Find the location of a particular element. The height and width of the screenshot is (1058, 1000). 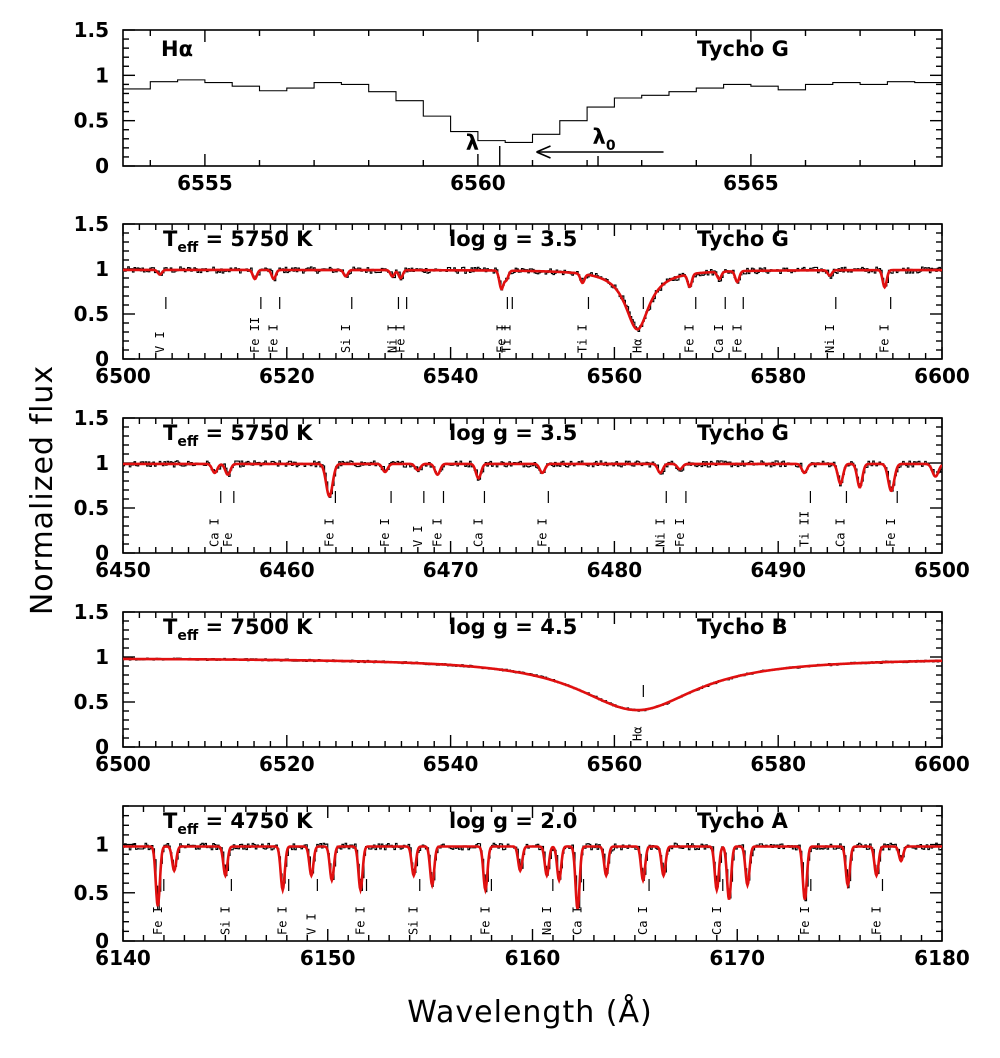

x-tick-label: 6565 is located at coordinates (751, 183).